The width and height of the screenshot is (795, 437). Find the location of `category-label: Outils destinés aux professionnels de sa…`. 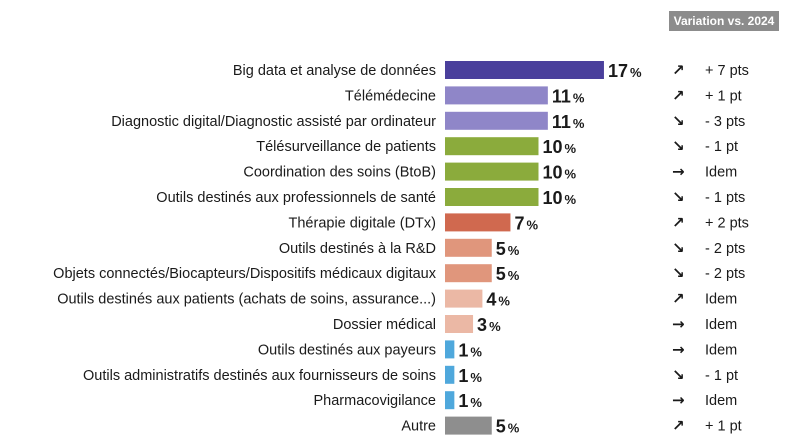

category-label: Outils destinés aux professionnels de sa… is located at coordinates (296, 198).